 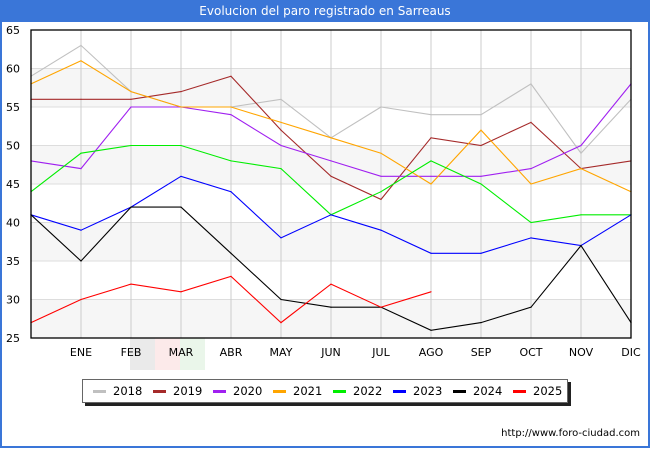 I want to click on y-tick-label: 55, so click(x=13, y=107).